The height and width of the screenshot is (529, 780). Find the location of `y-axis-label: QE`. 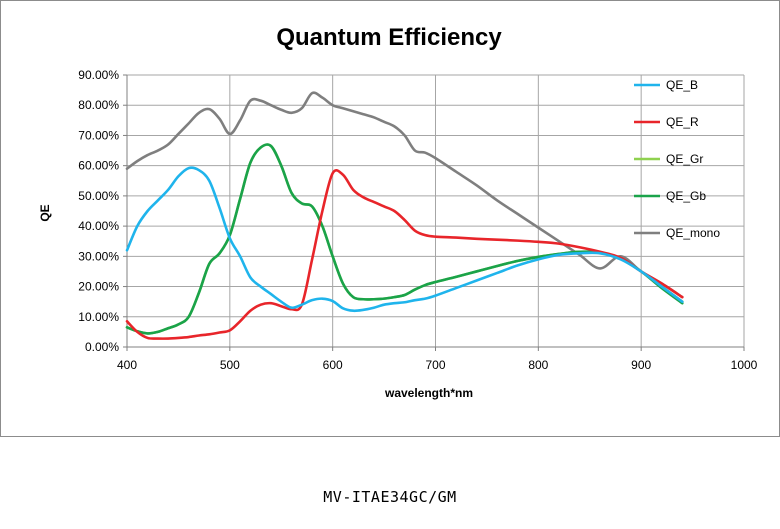

y-axis-label: QE is located at coordinates (45, 212).